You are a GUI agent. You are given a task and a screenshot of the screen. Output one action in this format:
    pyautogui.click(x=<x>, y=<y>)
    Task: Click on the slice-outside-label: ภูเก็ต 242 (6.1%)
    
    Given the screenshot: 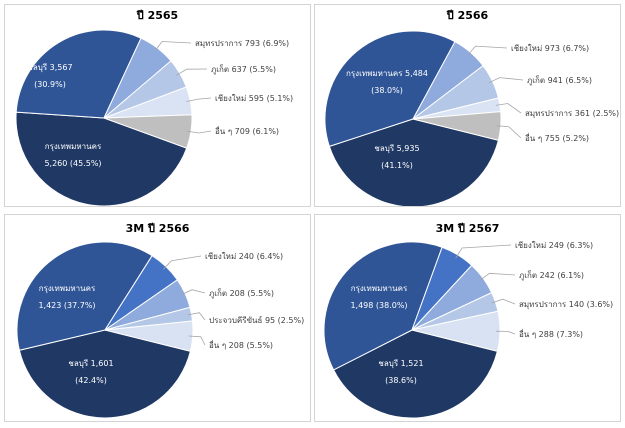 What is the action you would take?
    pyautogui.click(x=551, y=275)
    